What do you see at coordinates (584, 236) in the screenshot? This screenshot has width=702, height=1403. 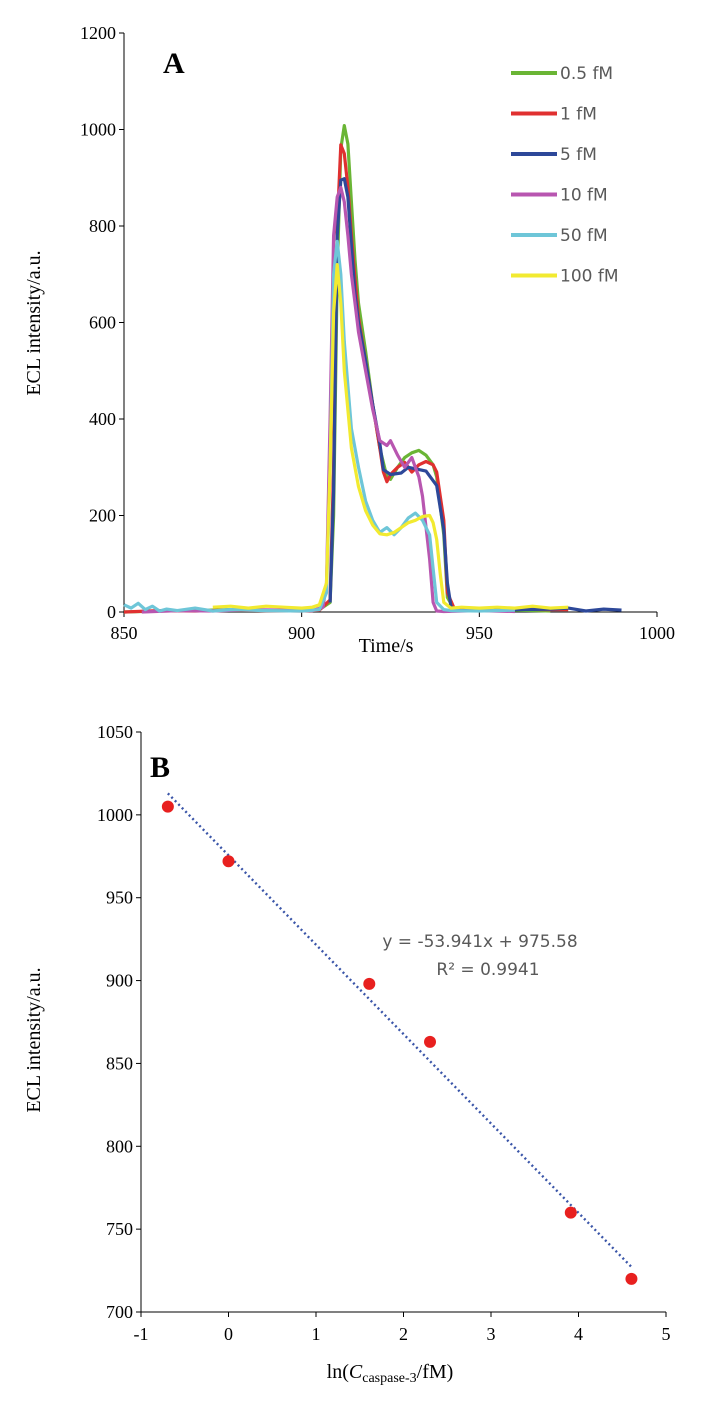 I see `legend-label: 50 fM` at bounding box center [584, 236].